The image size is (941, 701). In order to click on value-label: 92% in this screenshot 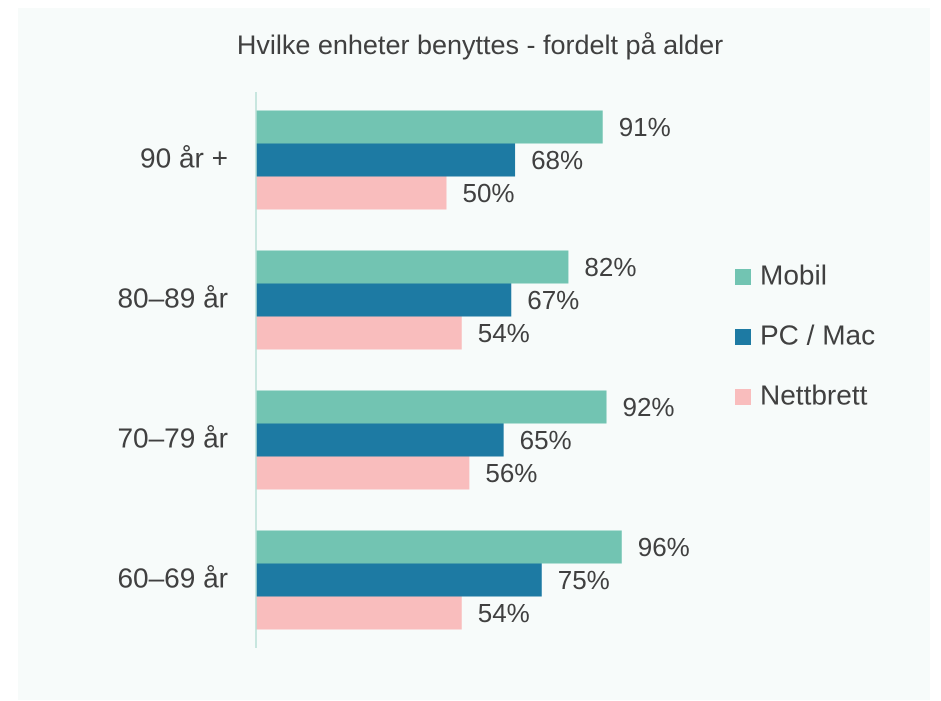, I will do `click(649, 407)`.